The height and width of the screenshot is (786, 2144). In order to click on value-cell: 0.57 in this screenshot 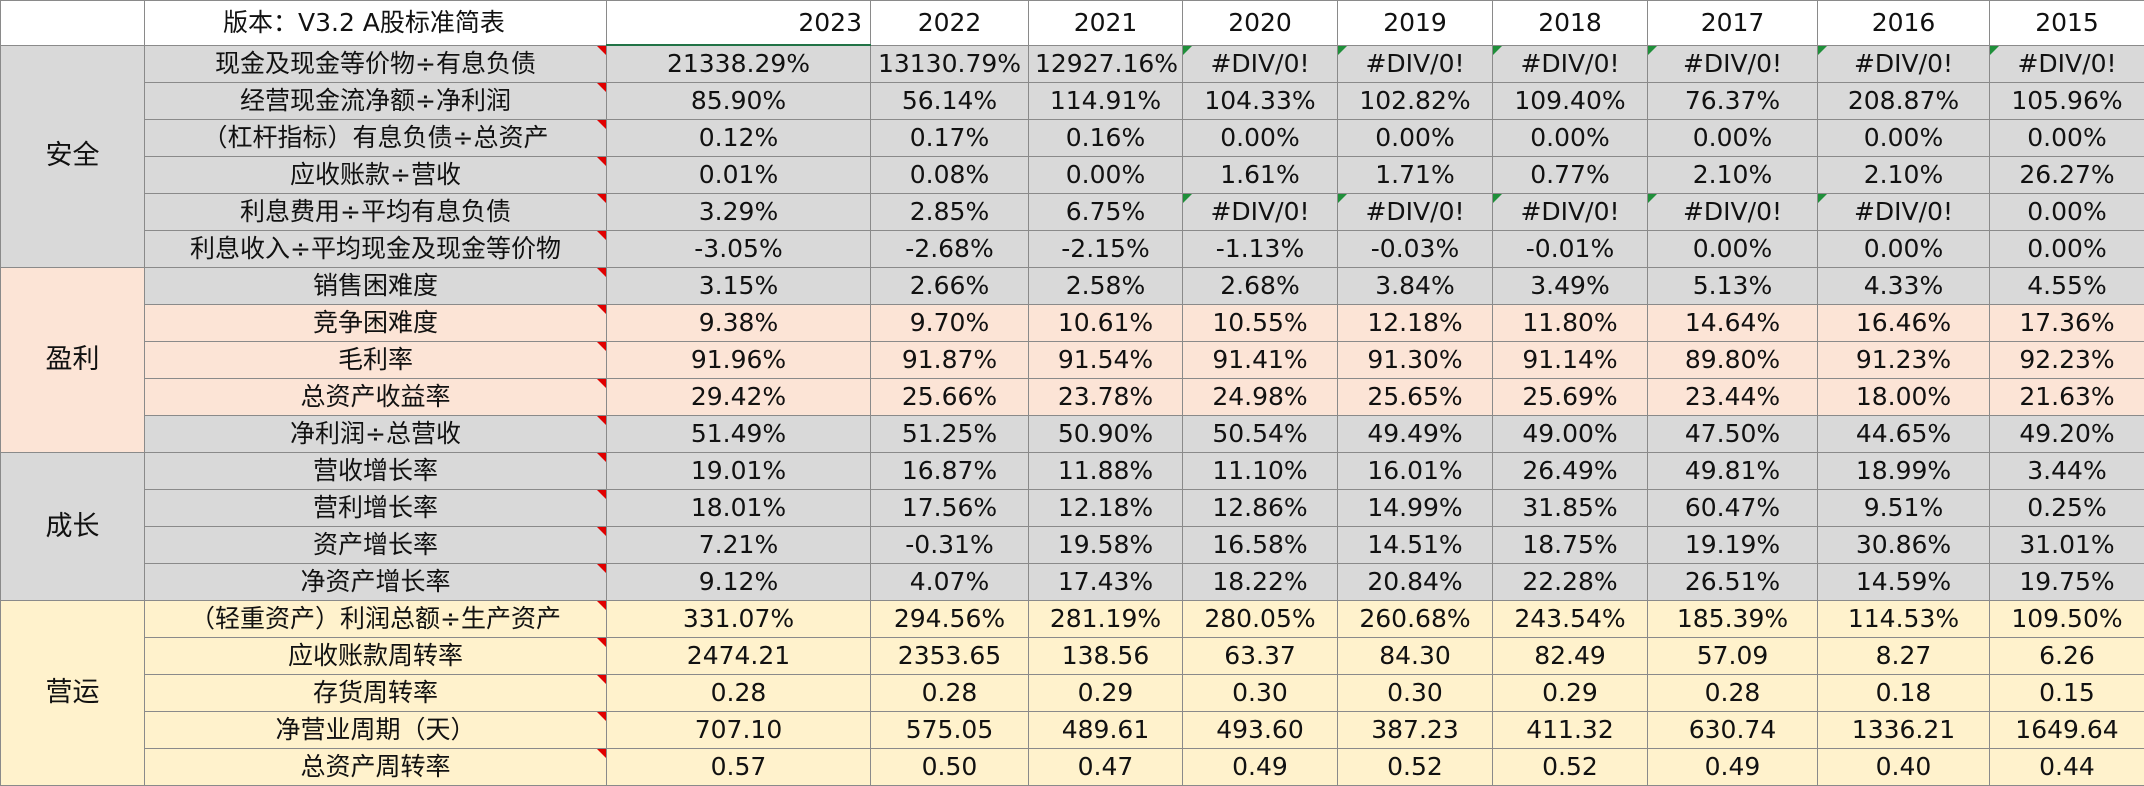, I will do `click(739, 767)`.